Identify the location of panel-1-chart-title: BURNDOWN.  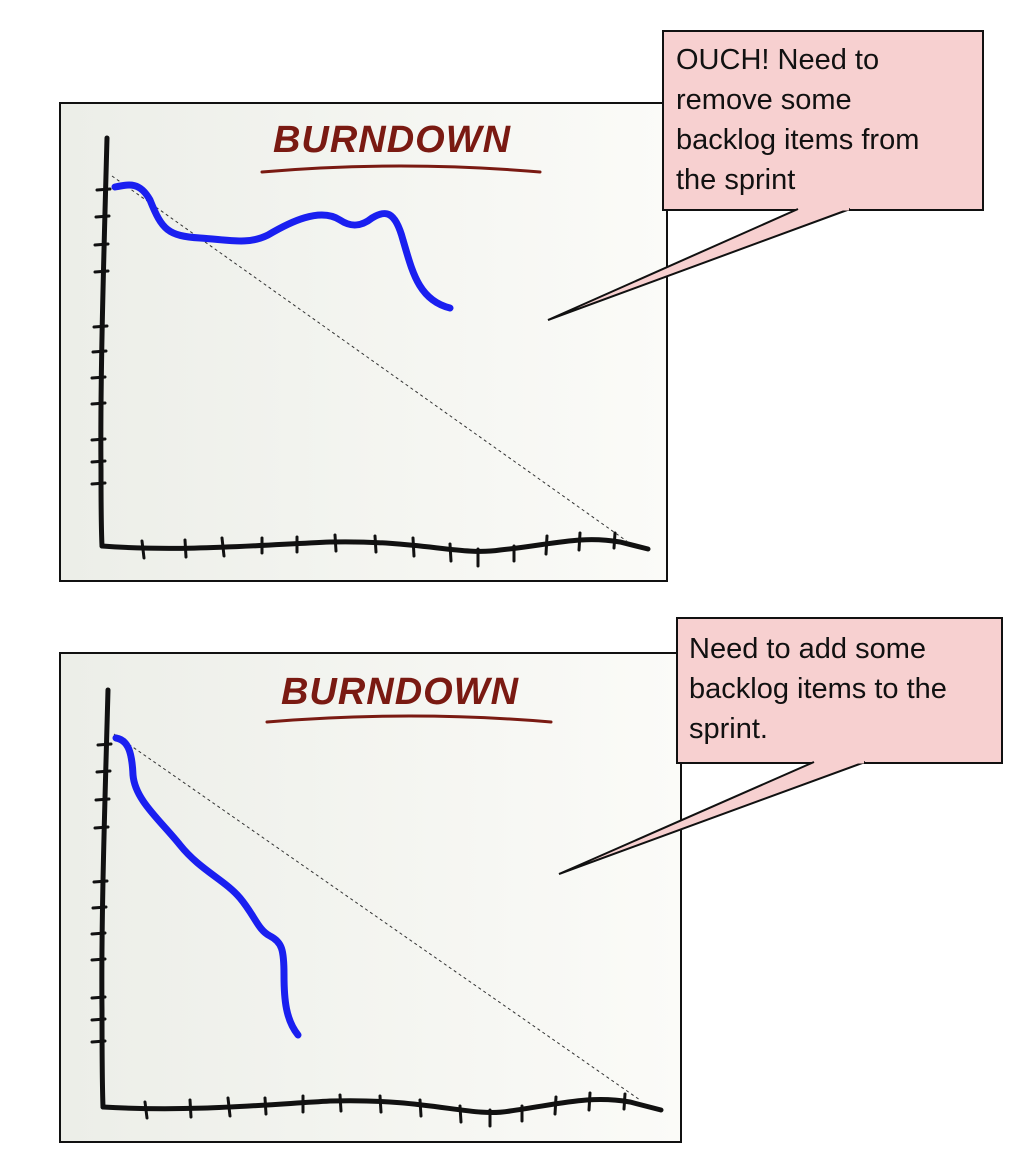
(392, 140).